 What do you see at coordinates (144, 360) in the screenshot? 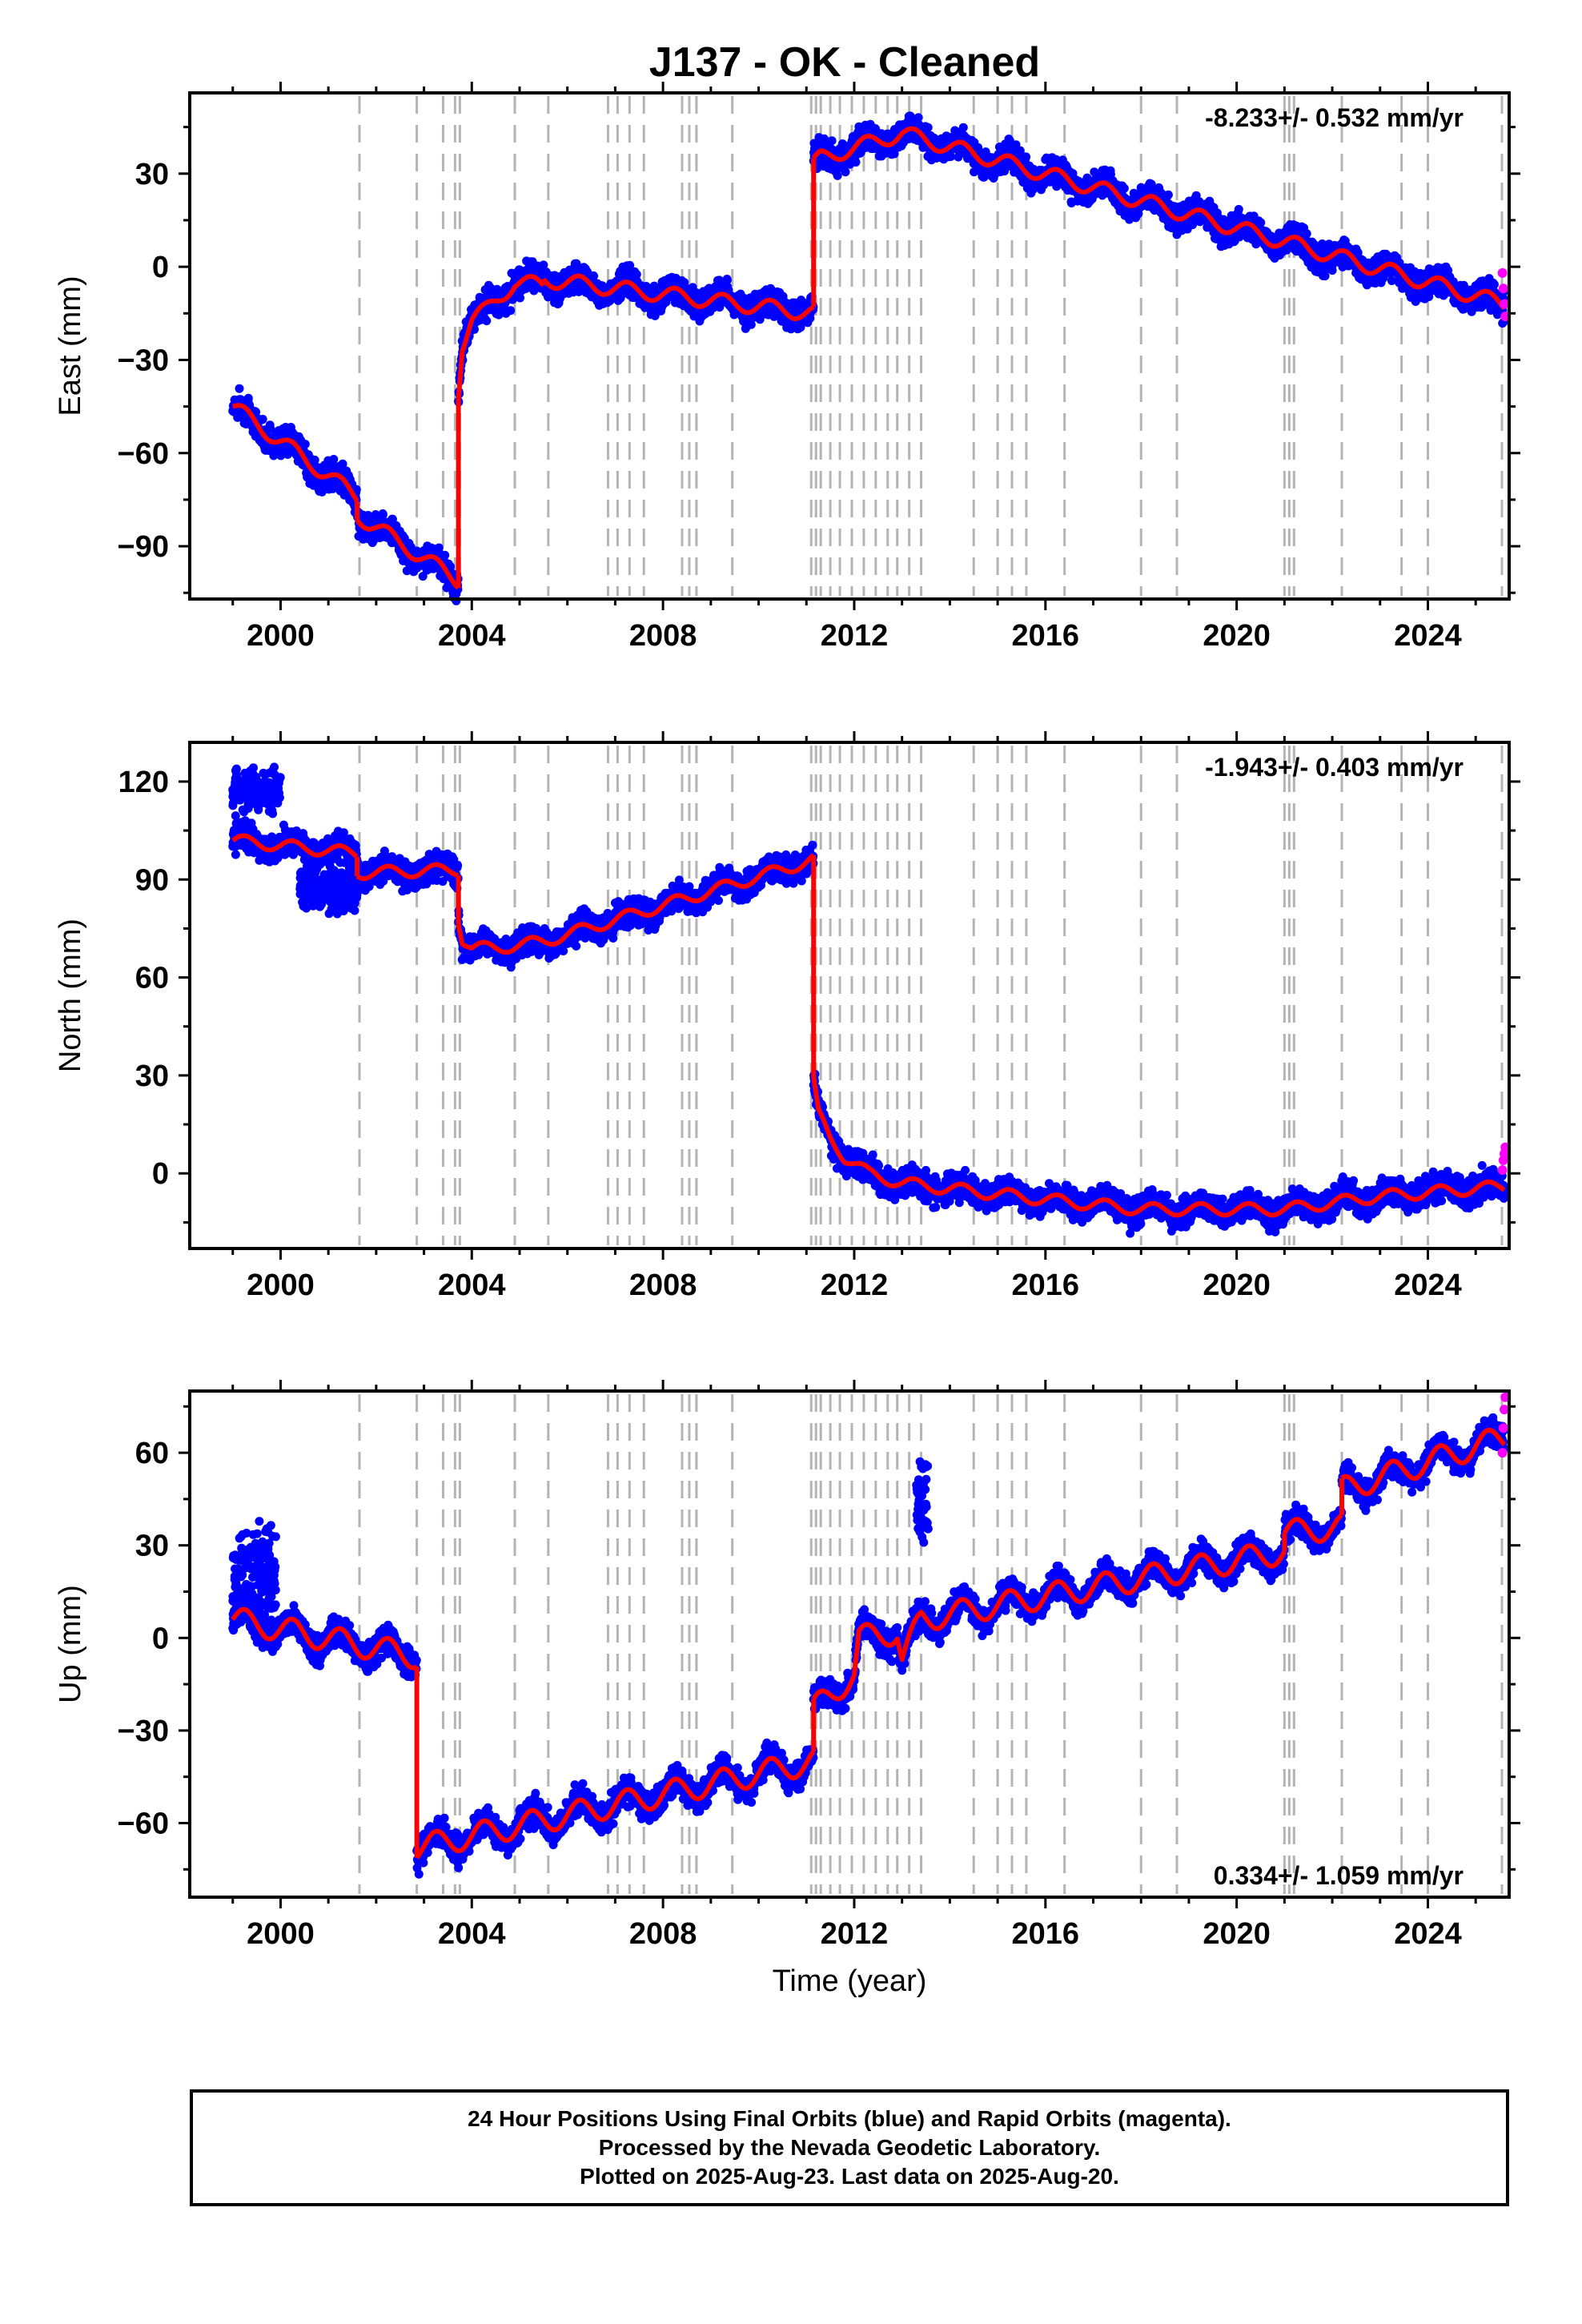
I see `y-tick-label: −30` at bounding box center [144, 360].